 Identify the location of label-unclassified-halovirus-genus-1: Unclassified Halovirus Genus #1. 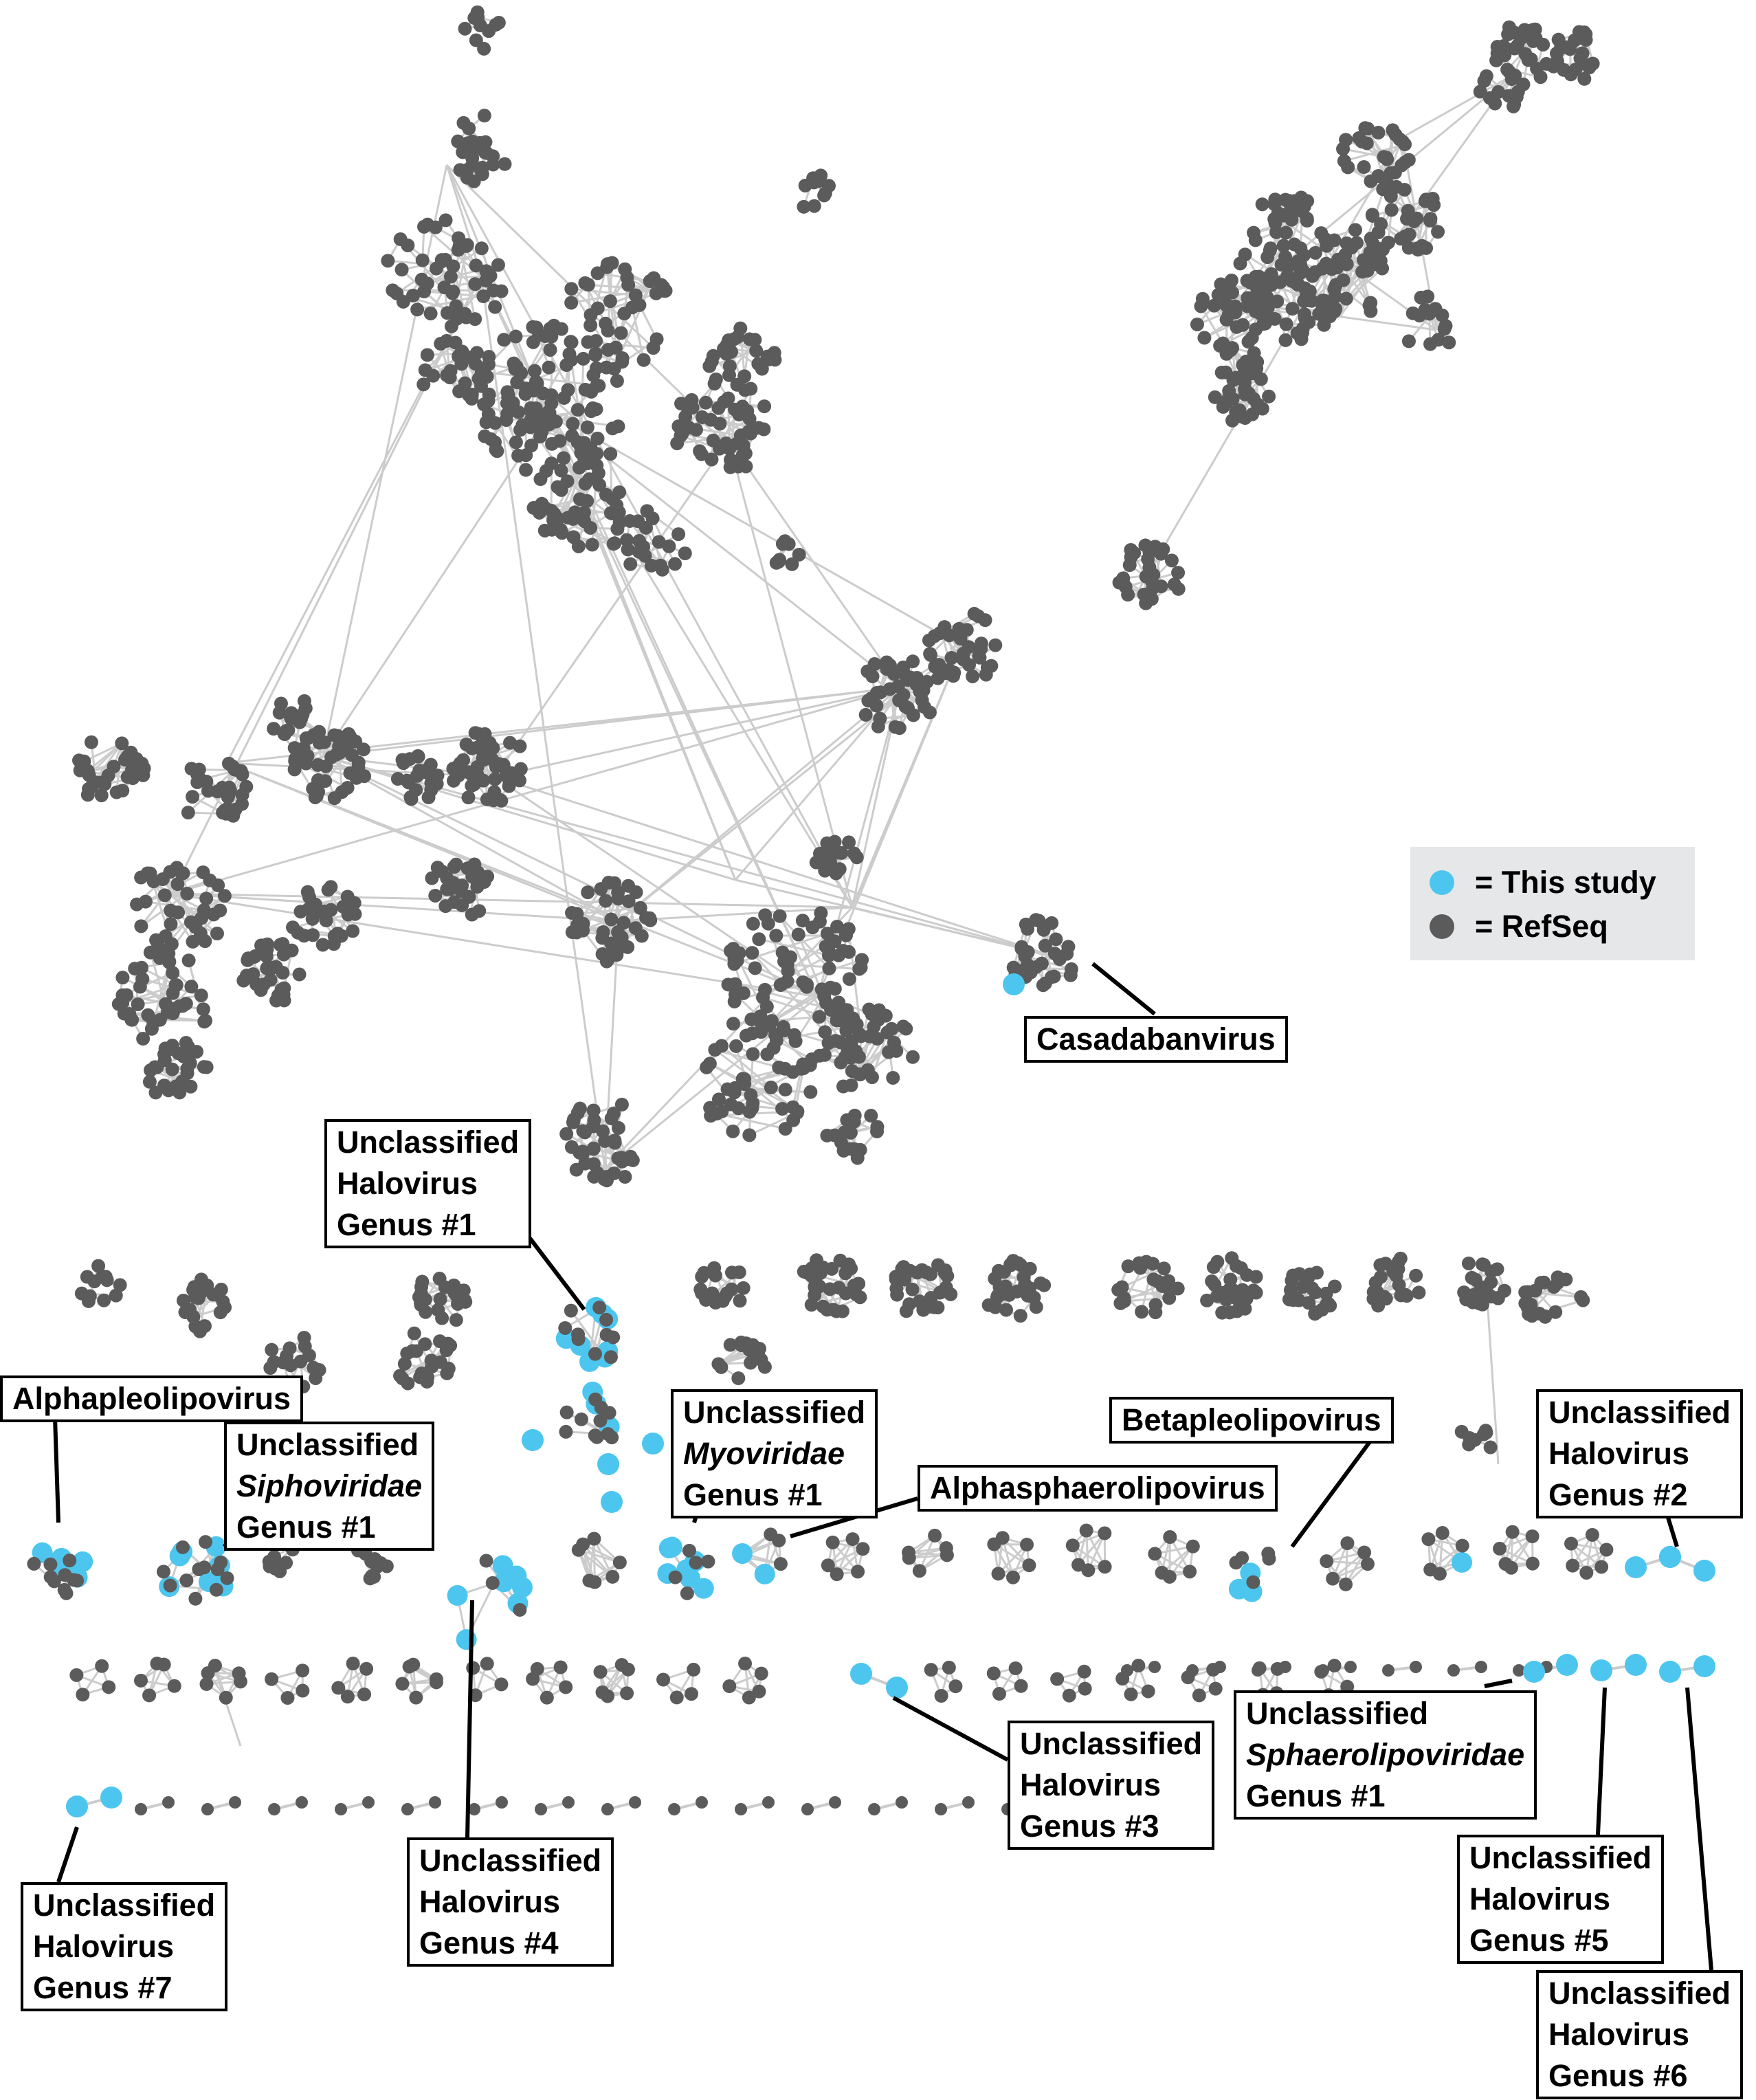
(428, 1183).